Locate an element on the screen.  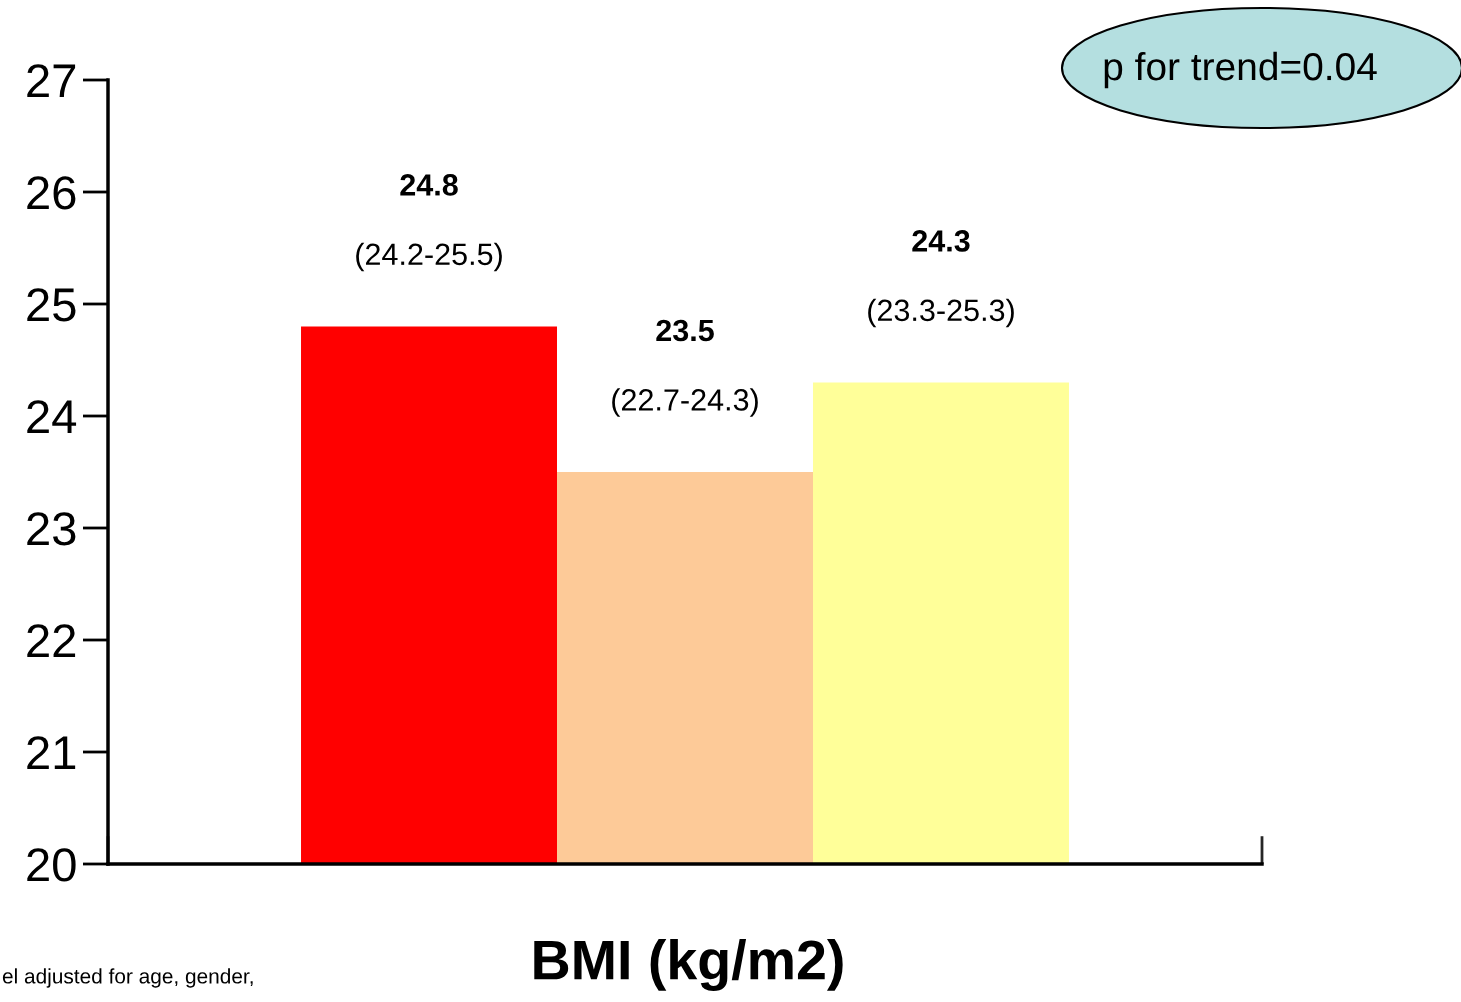
y-tick-label: 26 is located at coordinates (51, 193).